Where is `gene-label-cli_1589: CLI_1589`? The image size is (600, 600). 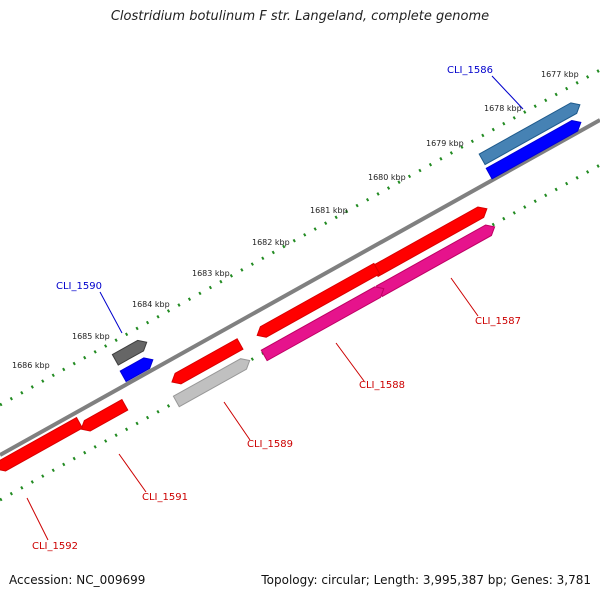
gene-label-cli_1589: CLI_1589 is located at coordinates (270, 444).